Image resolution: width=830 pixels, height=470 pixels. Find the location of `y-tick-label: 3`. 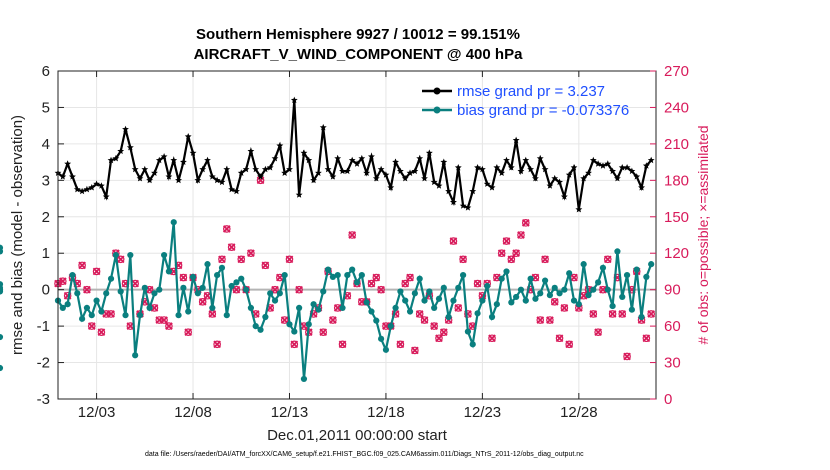

y-tick-label: 3 is located at coordinates (46, 180).